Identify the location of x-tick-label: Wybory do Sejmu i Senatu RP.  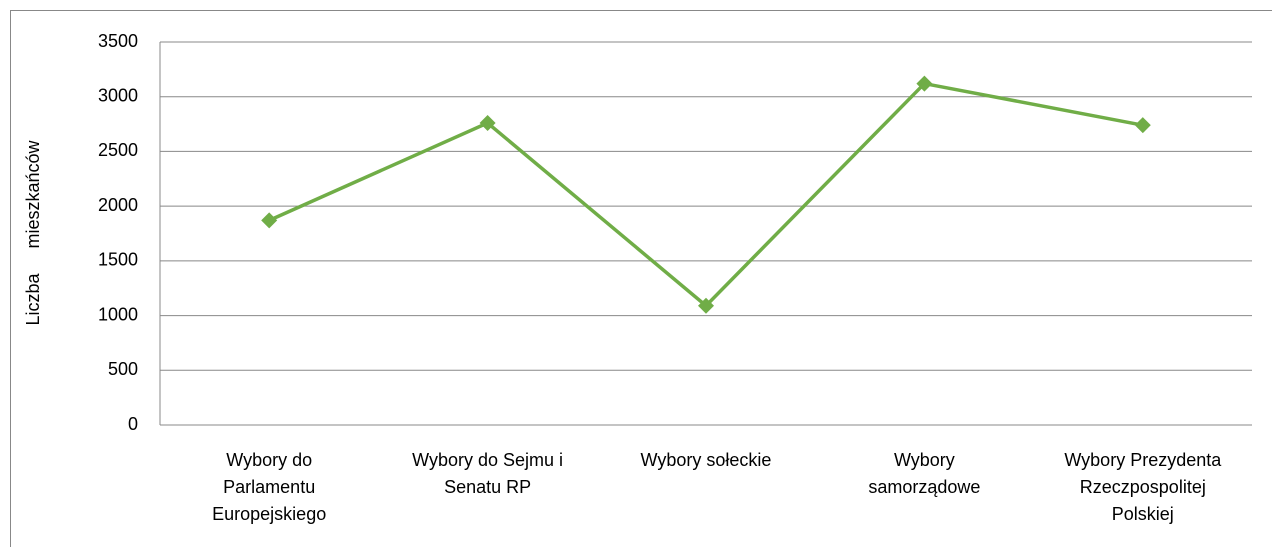
(488, 473).